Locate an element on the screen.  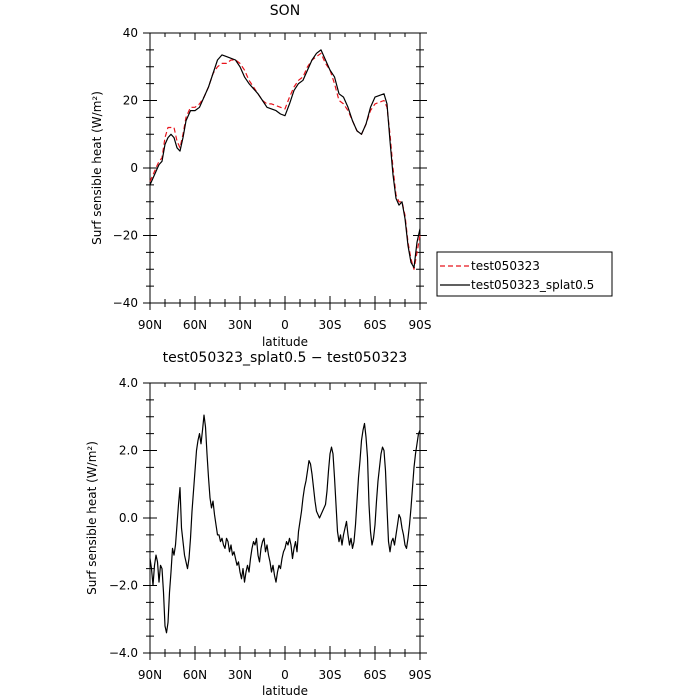
legend: test050323 test050323_splat0.5 is located at coordinates (524, 274).